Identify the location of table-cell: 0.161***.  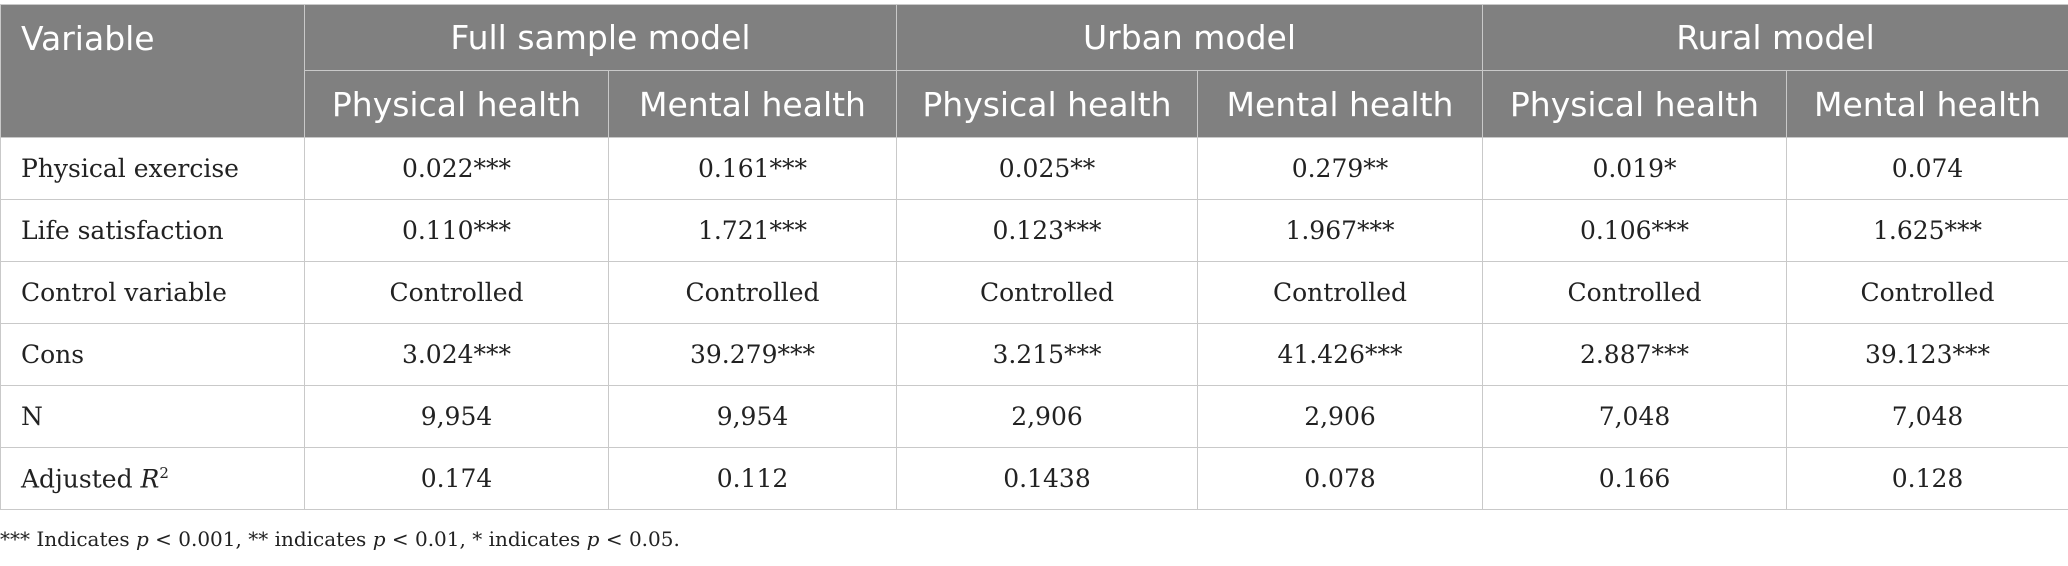
(752, 168).